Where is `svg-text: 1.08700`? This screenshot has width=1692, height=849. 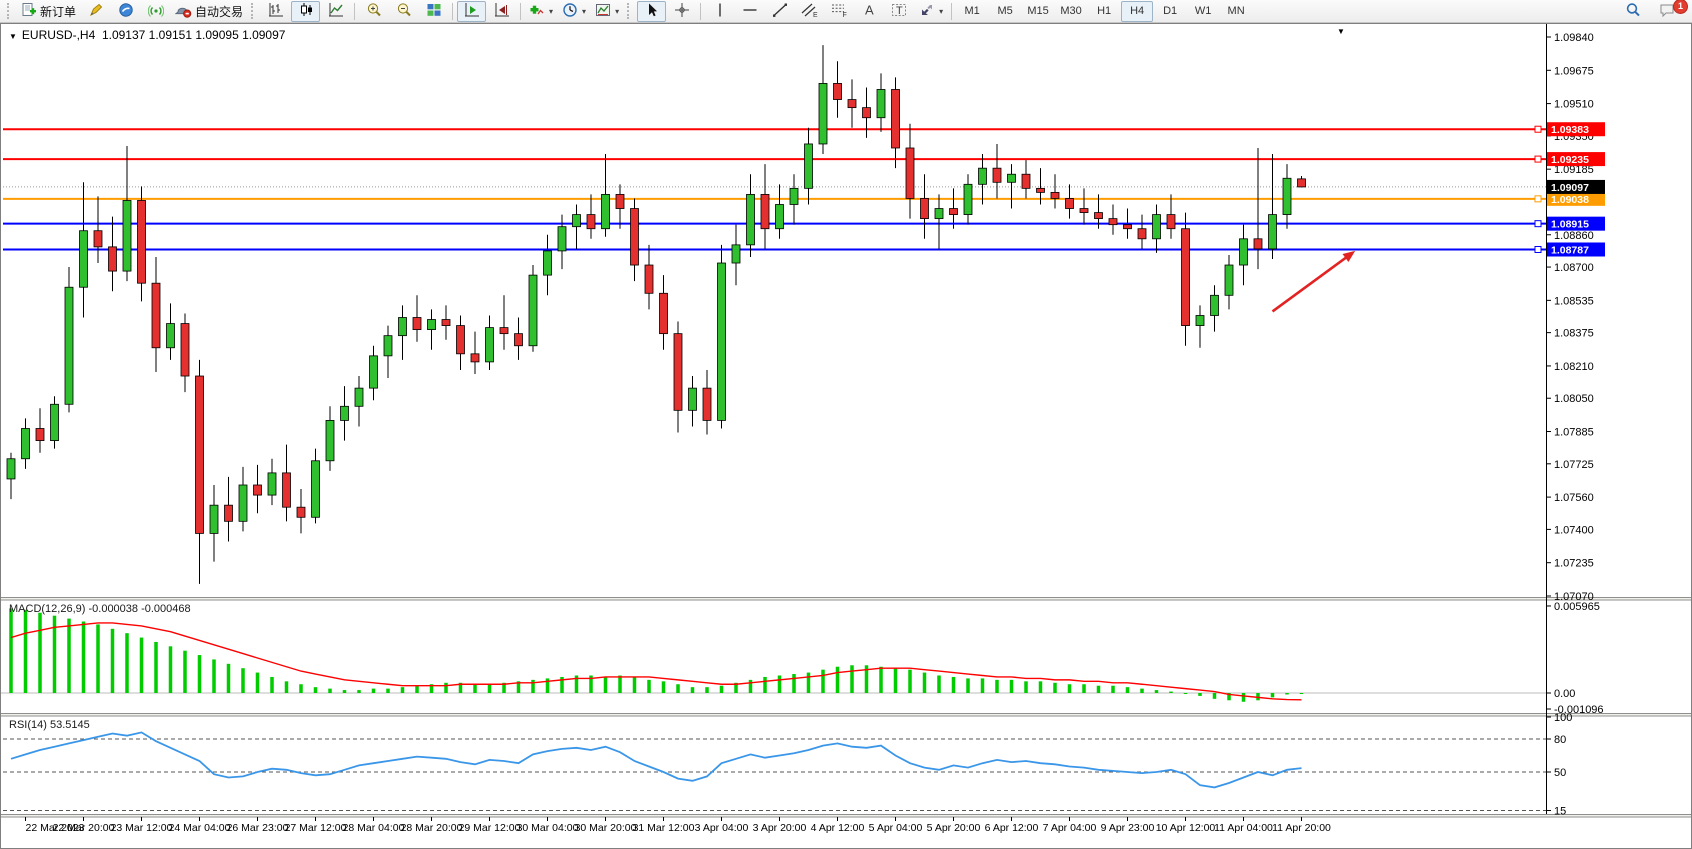 svg-text: 1.08700 is located at coordinates (1574, 268).